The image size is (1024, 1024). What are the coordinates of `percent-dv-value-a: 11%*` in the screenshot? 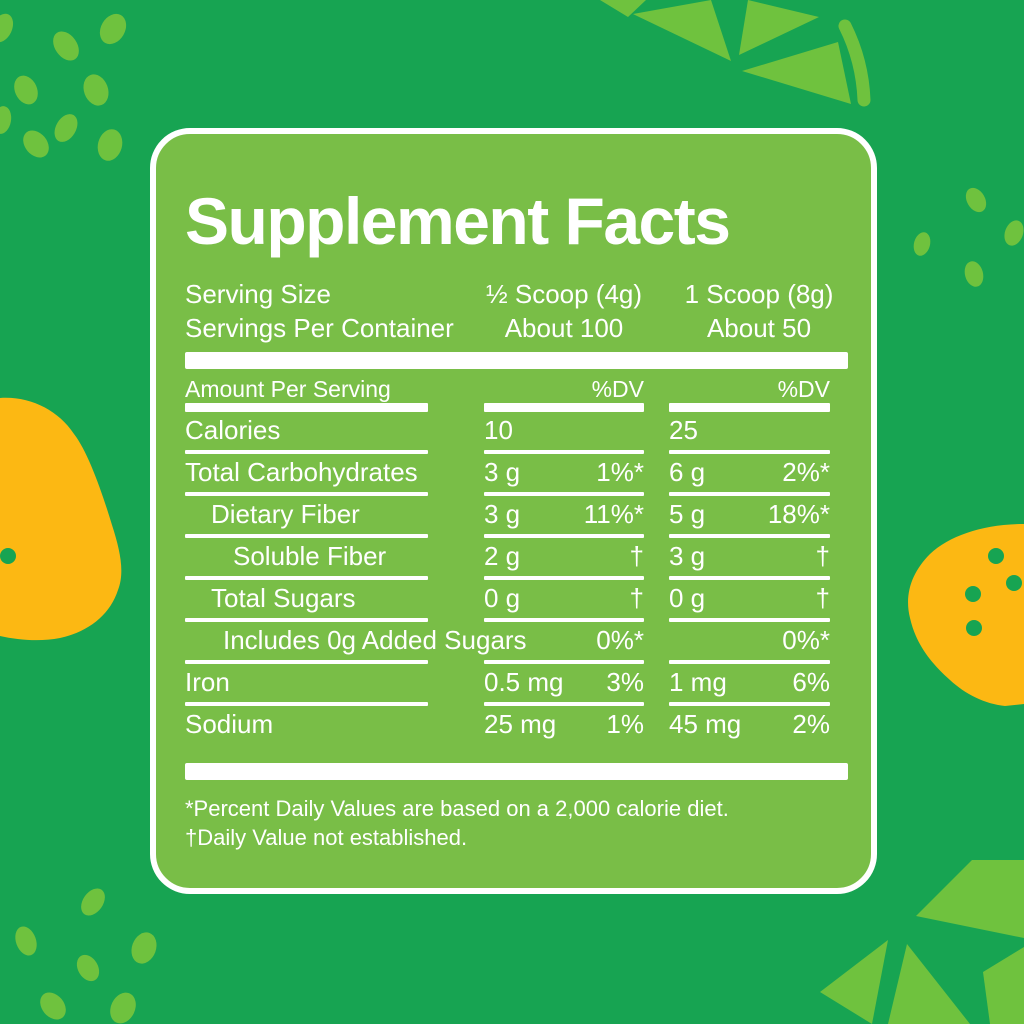 It's located at (613, 513).